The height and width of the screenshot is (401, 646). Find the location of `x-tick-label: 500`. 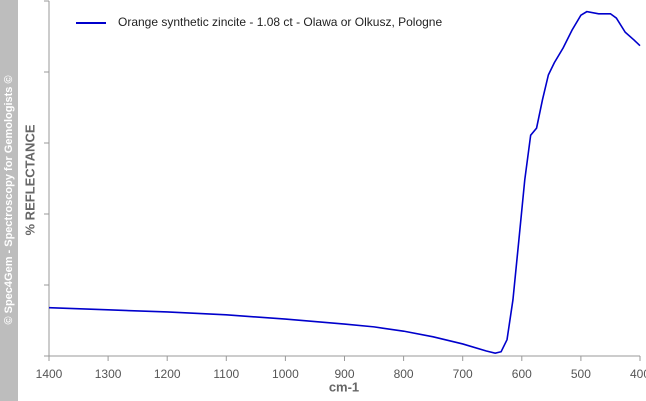

x-tick-label: 500 is located at coordinates (581, 374).